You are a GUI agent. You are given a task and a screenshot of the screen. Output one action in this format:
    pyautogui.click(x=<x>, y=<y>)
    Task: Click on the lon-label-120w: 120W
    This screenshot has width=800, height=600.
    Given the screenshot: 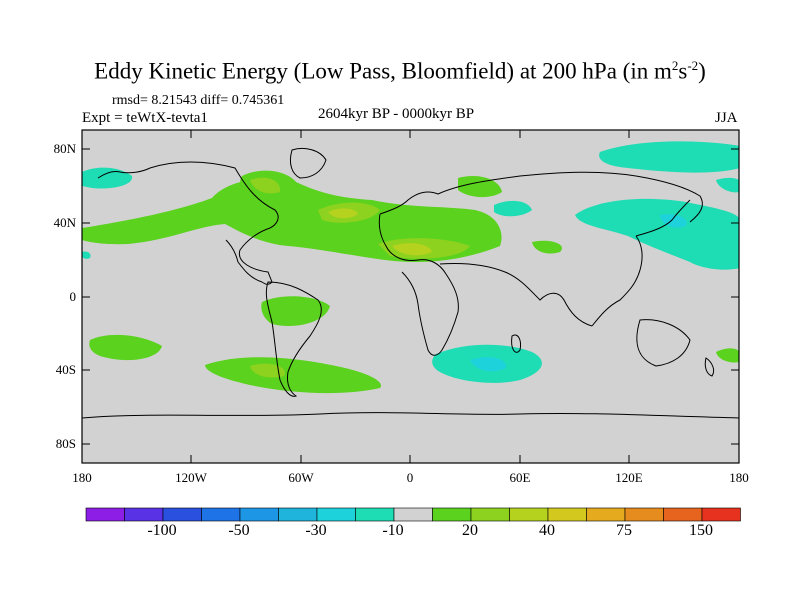 What is the action you would take?
    pyautogui.click(x=191, y=477)
    